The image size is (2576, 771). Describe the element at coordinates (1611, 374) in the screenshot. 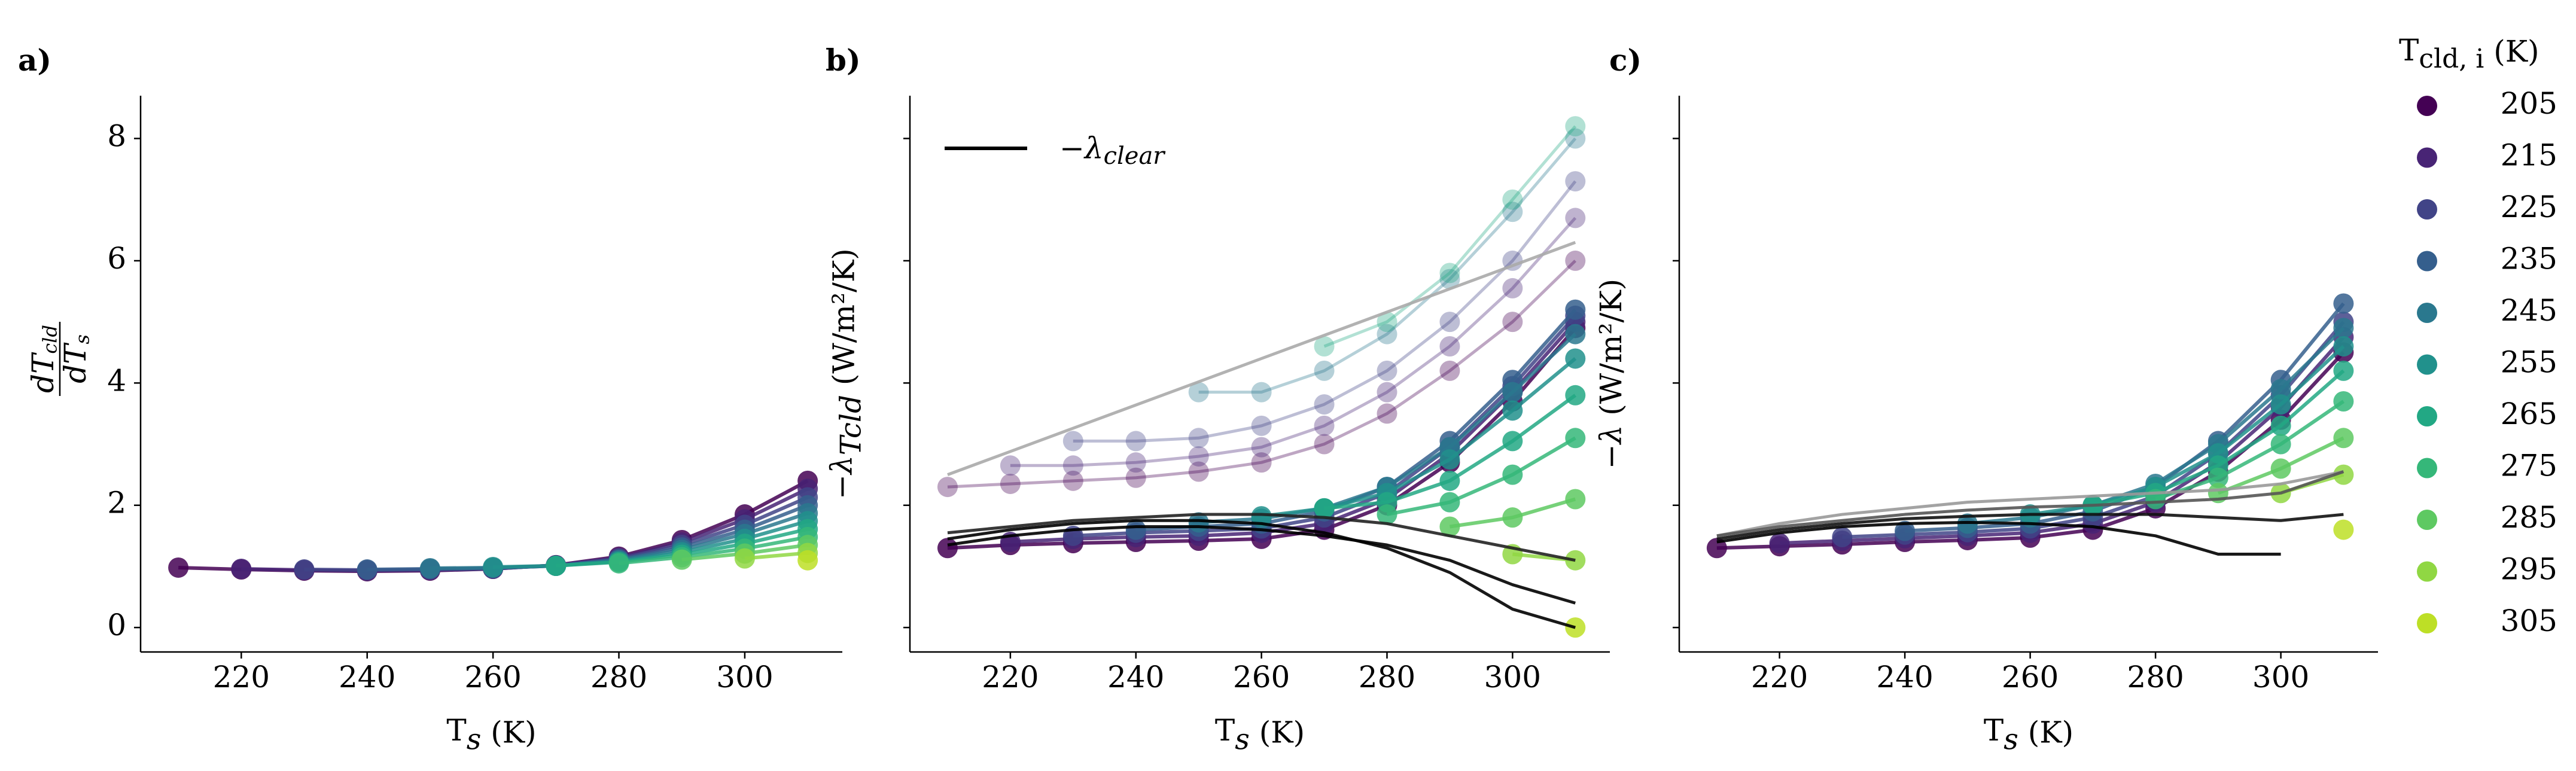

I see `y-axis-label: −λ (W/m²/K)` at that location.